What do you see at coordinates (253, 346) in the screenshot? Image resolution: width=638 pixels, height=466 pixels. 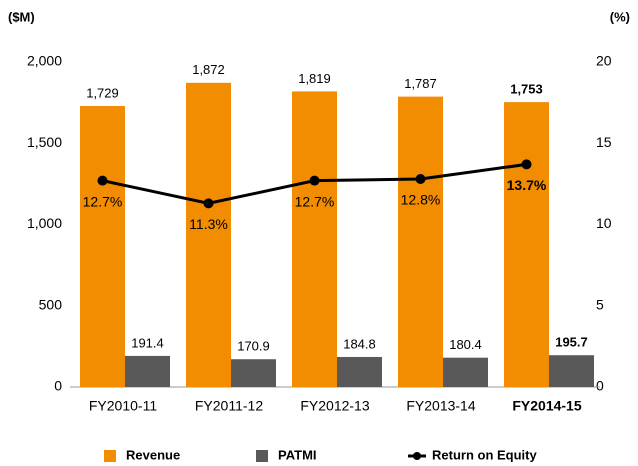 I see `data-label: 170.9` at bounding box center [253, 346].